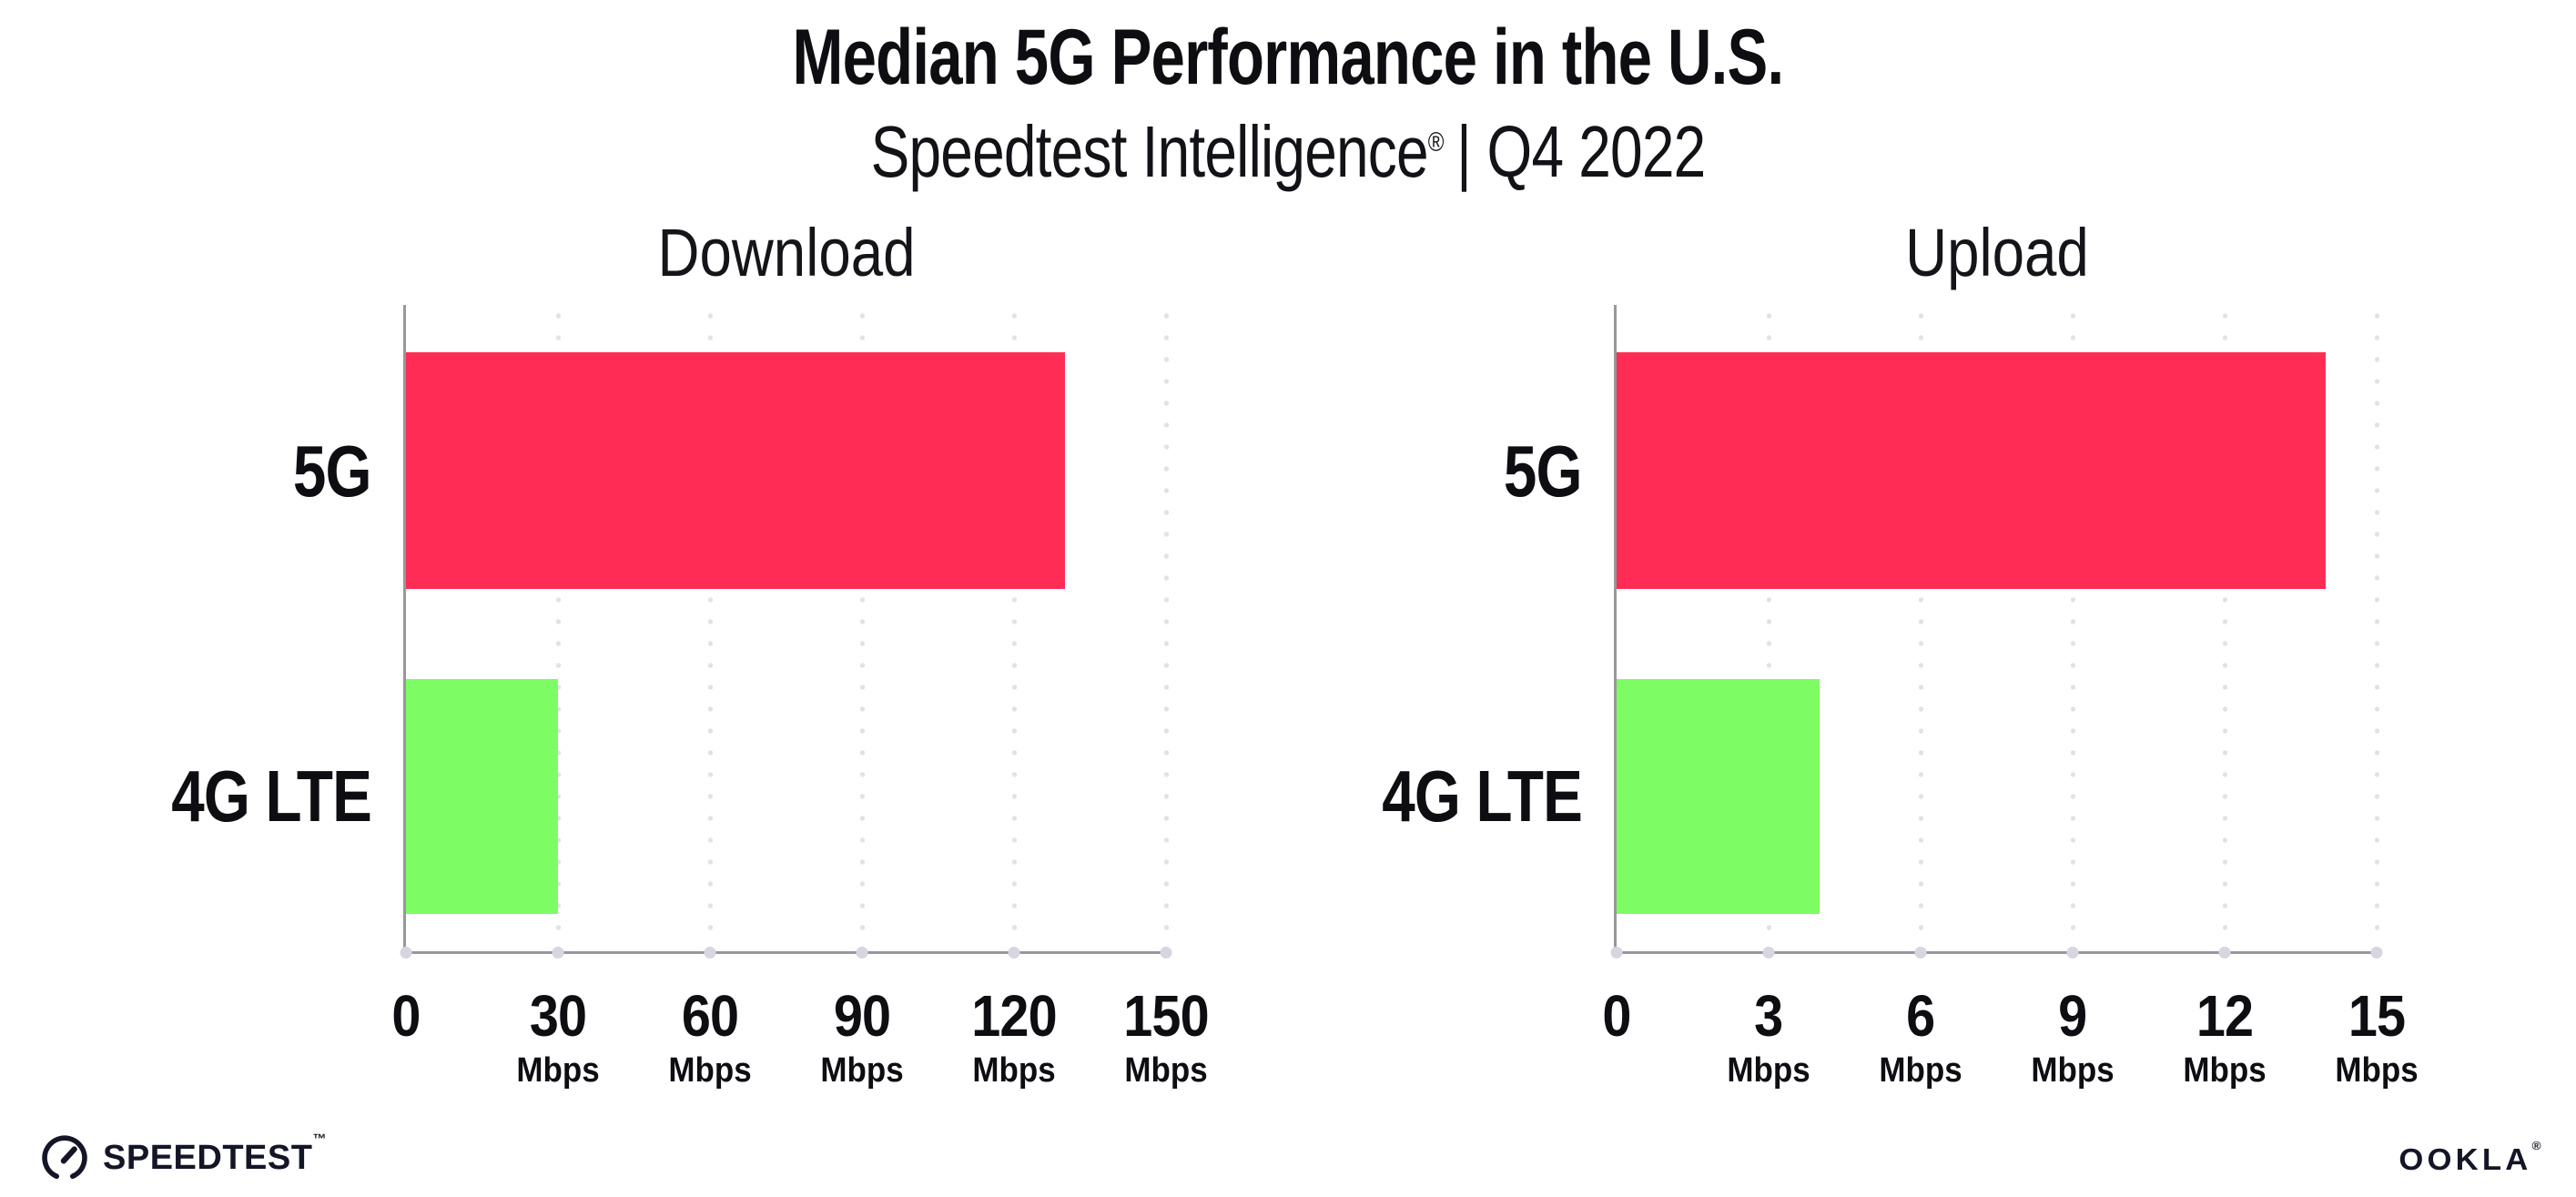 The image size is (2576, 1197). I want to click on subtitle-brand: Speedtest Intelligence, so click(1149, 151).